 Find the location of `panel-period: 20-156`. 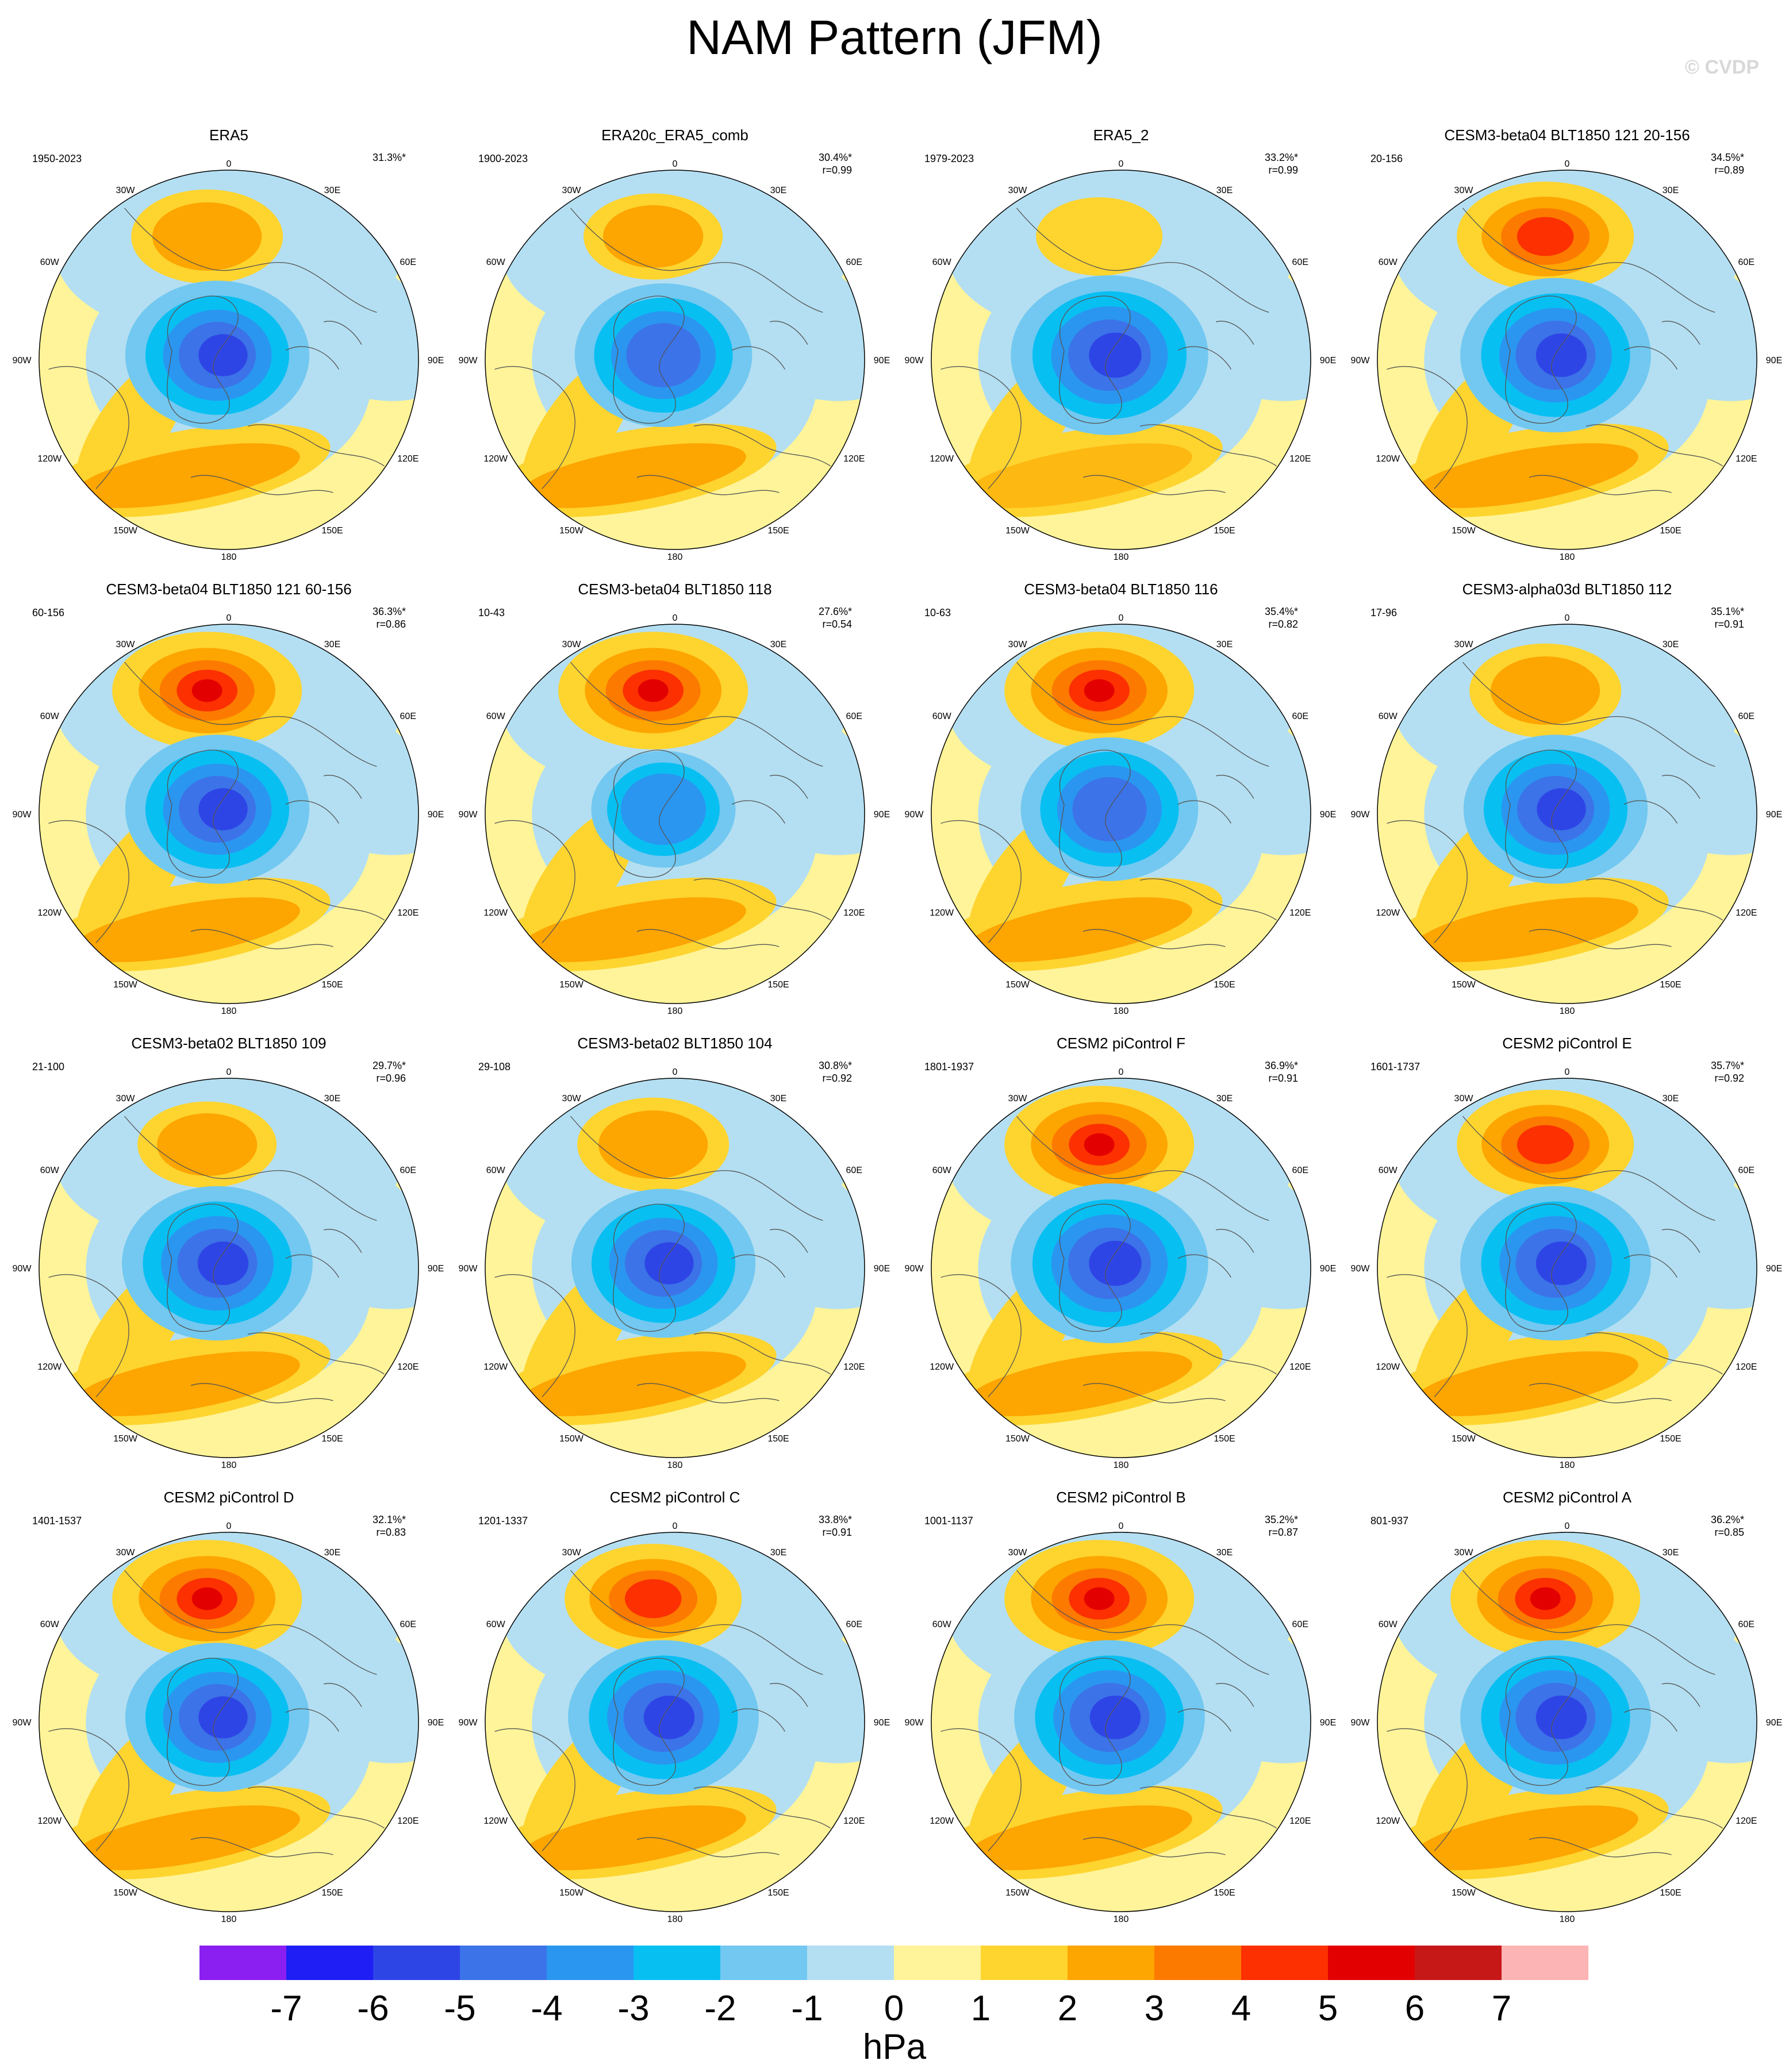

panel-period: 20-156 is located at coordinates (1386, 158).